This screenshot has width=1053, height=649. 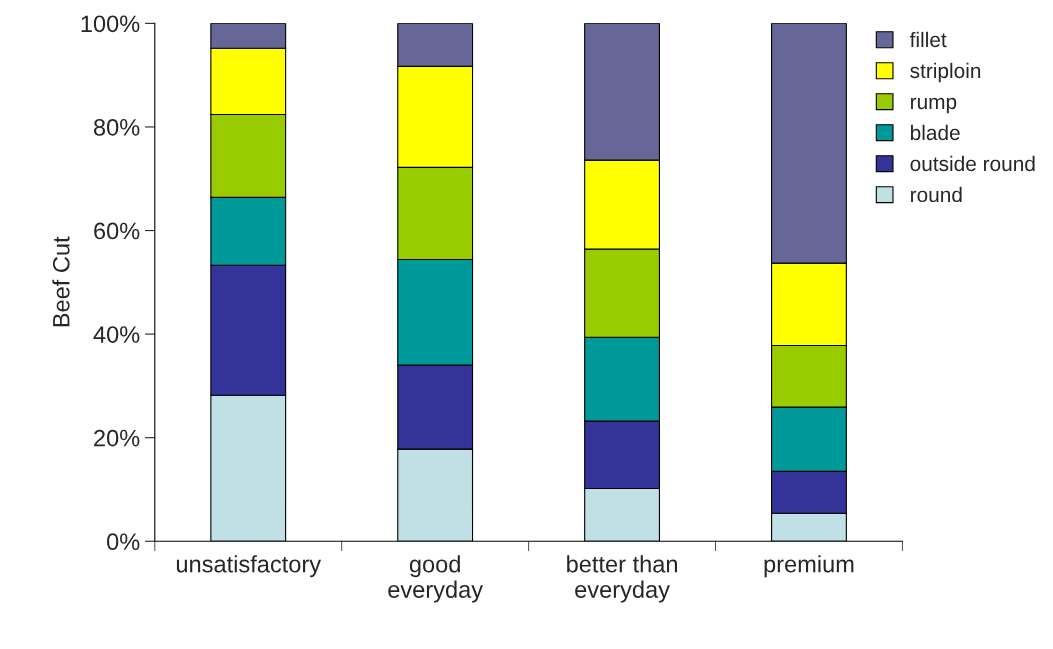 What do you see at coordinates (622, 579) in the screenshot?
I see `x-tick-label: better than everyday` at bounding box center [622, 579].